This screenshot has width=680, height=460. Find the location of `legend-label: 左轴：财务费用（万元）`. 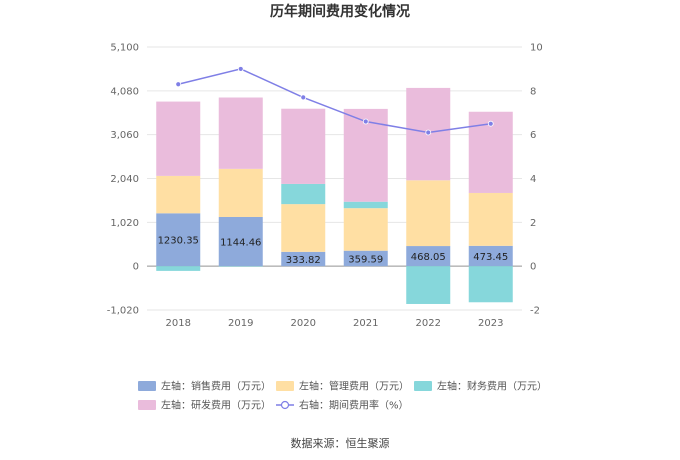

legend-label: 左轴：财务费用（万元） is located at coordinates (492, 386).